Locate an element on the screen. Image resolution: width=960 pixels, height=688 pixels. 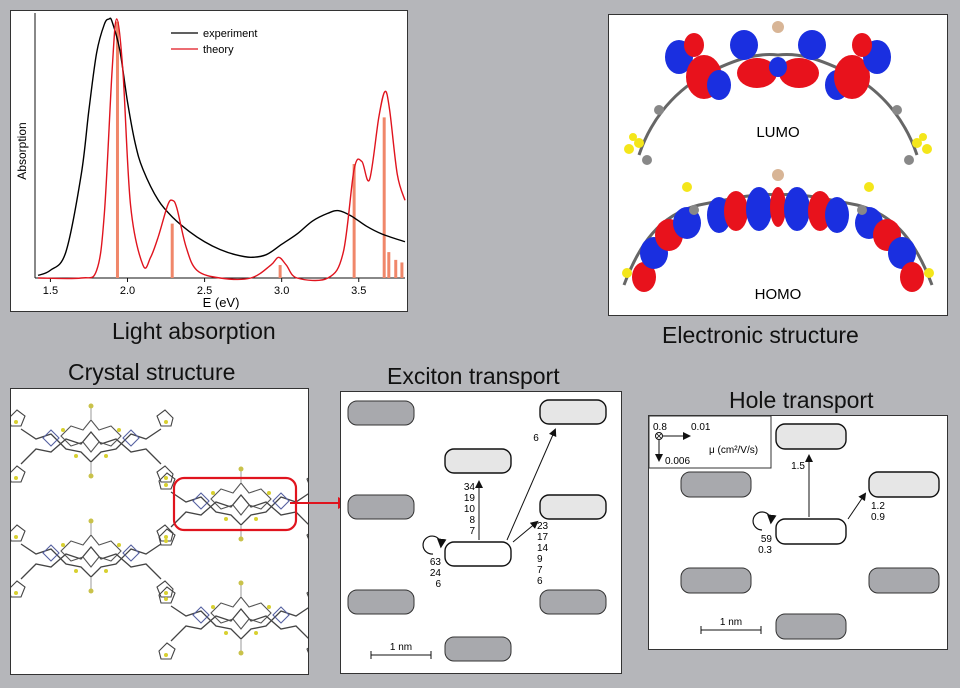
mu-horizontal: 0.01 is located at coordinates (701, 427).